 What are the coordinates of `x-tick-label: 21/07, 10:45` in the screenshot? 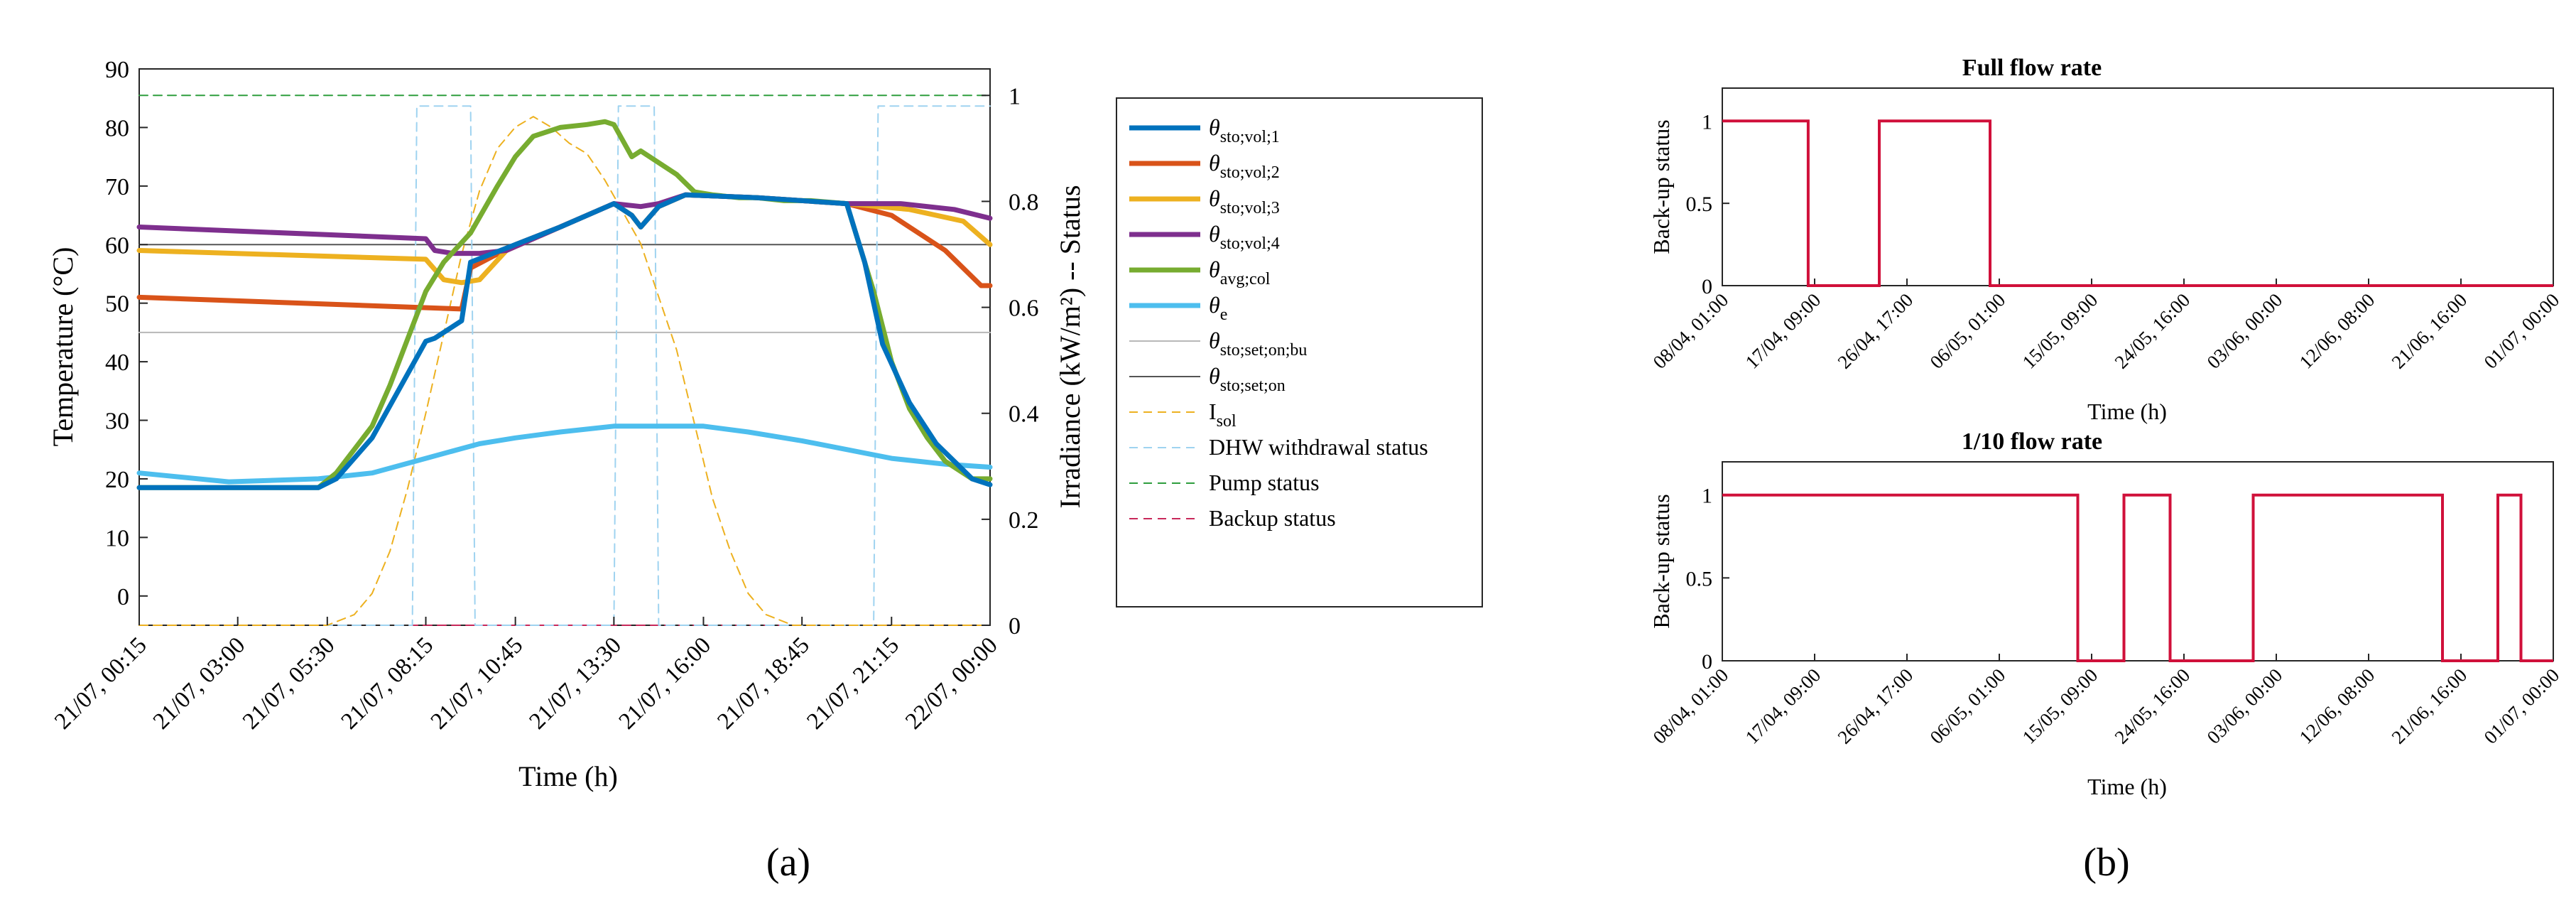 It's located at (477, 683).